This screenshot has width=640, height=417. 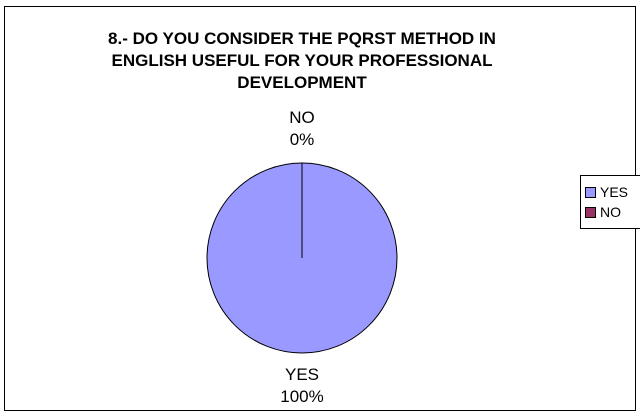 What do you see at coordinates (590, 212) in the screenshot?
I see `legend-swatch-no` at bounding box center [590, 212].